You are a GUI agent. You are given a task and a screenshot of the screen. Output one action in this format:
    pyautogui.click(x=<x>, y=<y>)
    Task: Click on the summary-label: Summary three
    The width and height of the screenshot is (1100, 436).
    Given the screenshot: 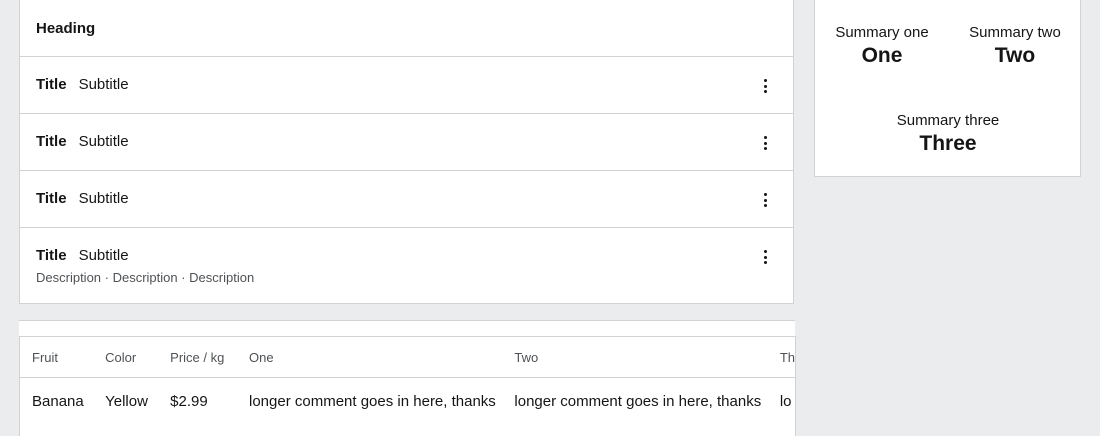 What is the action you would take?
    pyautogui.click(x=948, y=120)
    